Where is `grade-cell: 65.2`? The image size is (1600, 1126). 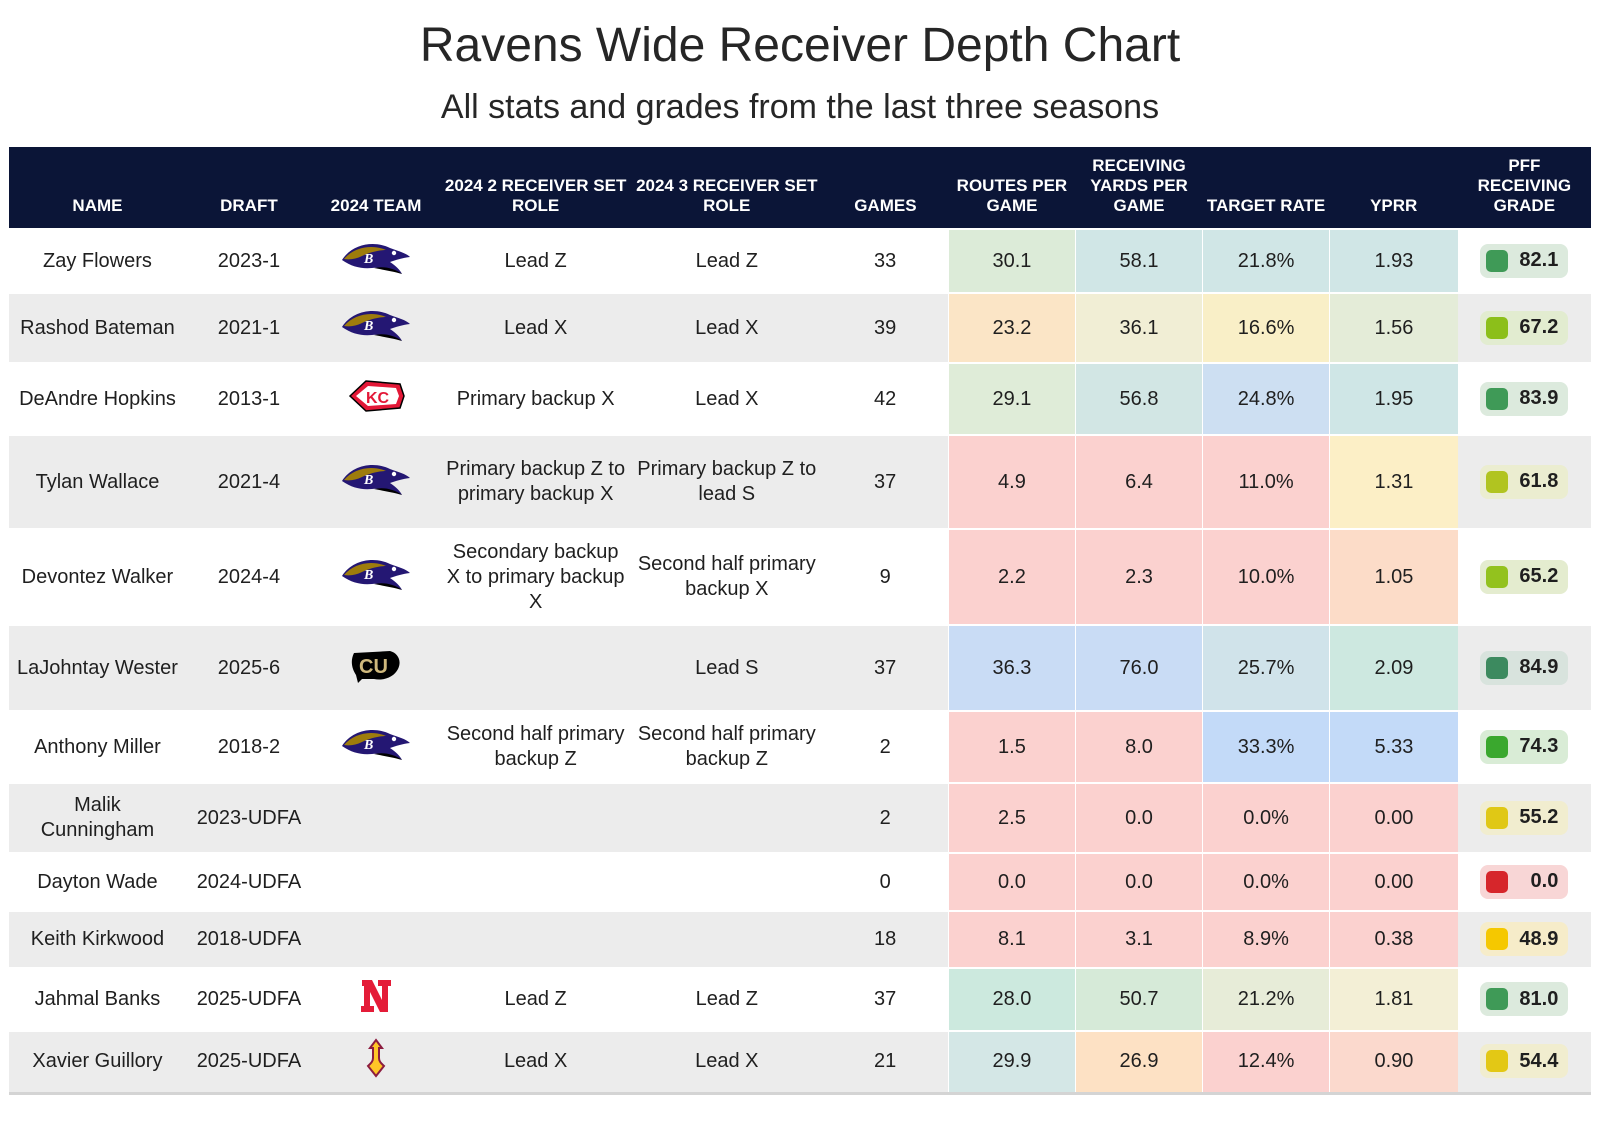
grade-cell: 65.2 is located at coordinates (1524, 577).